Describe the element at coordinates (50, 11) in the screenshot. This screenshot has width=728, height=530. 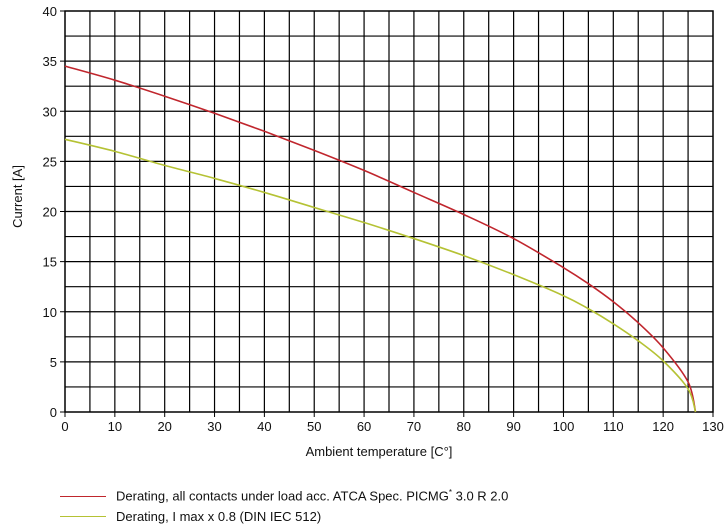
I see `y-tick-label: 40` at that location.